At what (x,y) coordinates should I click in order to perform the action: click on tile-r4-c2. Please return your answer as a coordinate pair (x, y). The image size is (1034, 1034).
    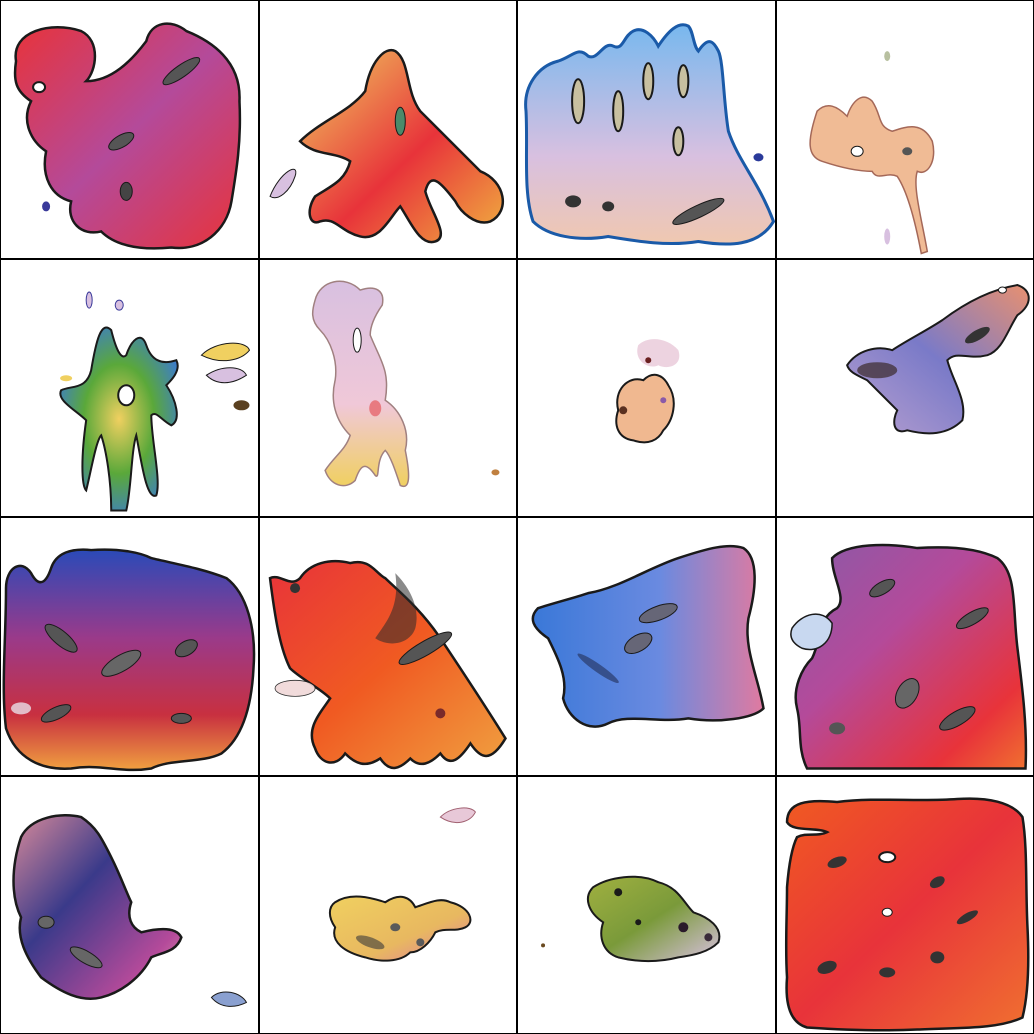
    Looking at the image, I should click on (387, 904).